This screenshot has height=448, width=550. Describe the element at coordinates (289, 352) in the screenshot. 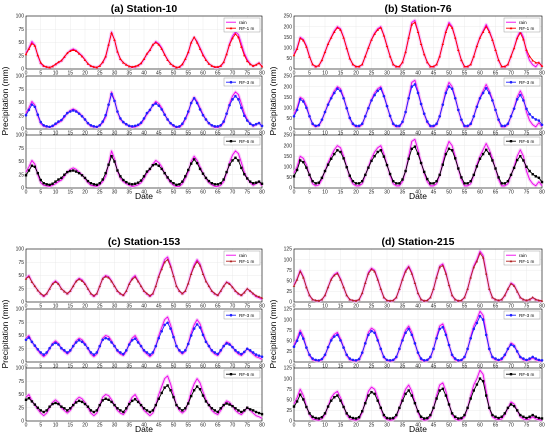

I see `y-tick-label: 25` at that location.